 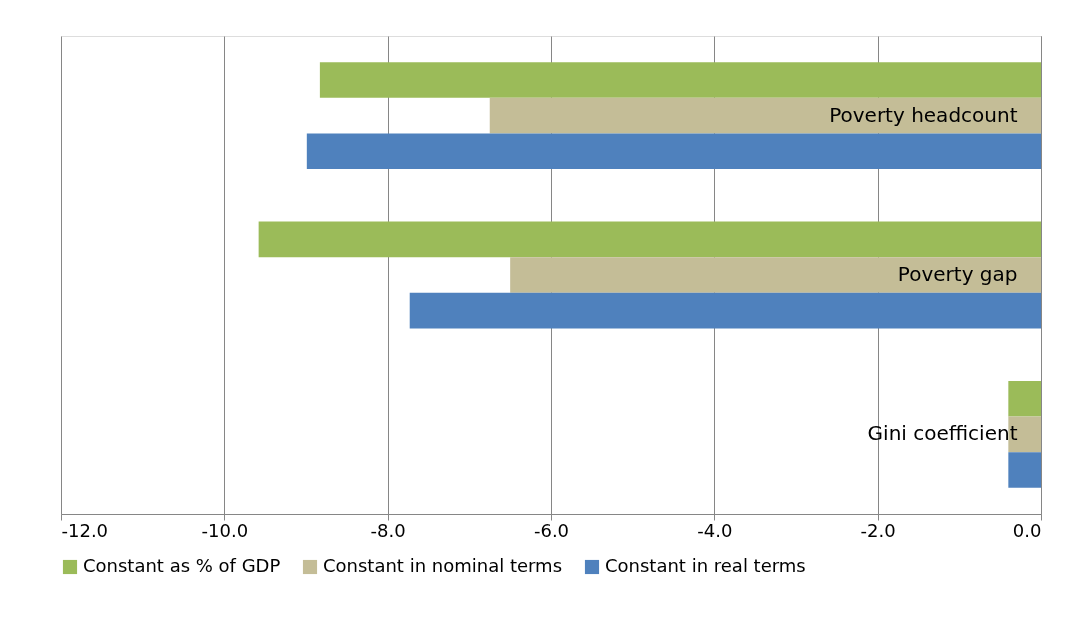 I want to click on y-tick-label: Poverty gap, so click(x=957, y=274).